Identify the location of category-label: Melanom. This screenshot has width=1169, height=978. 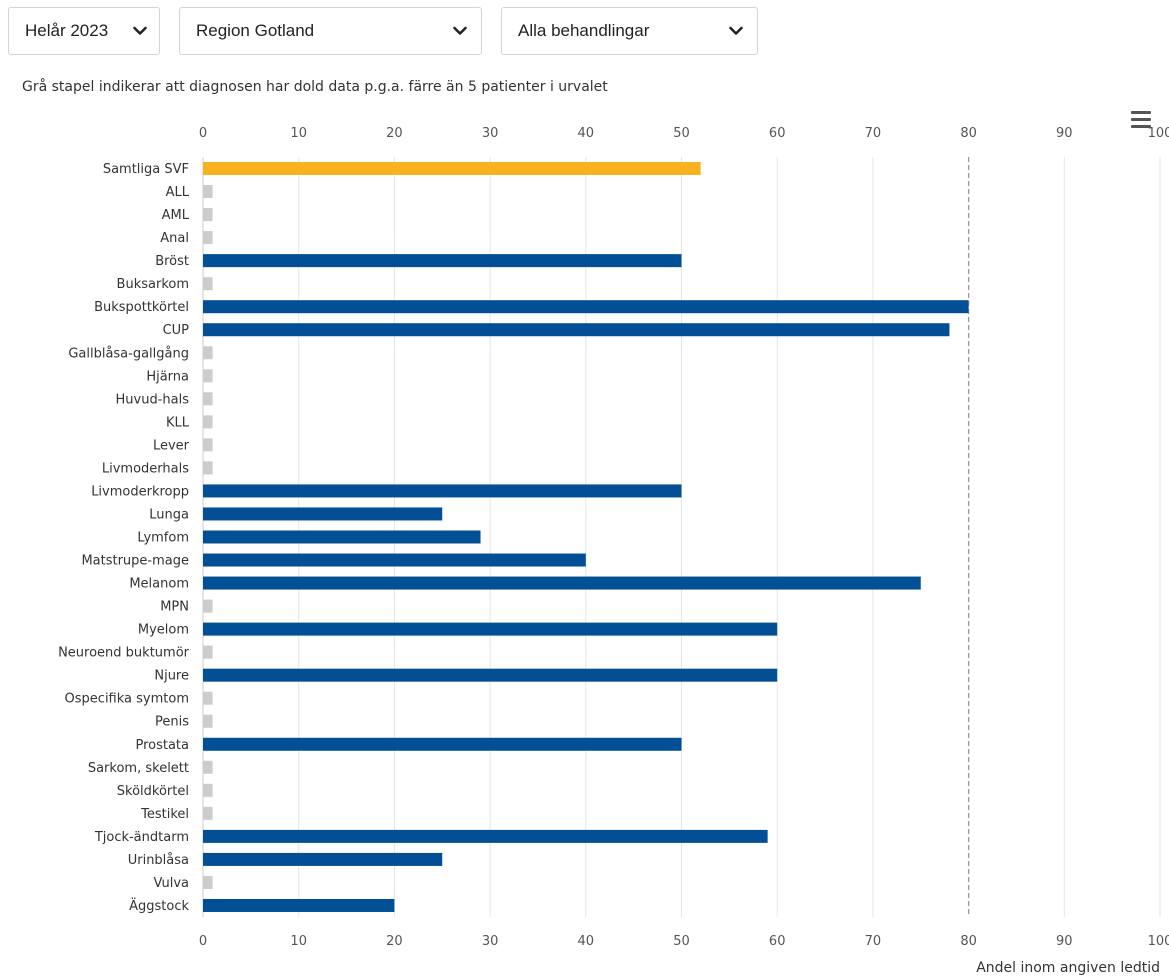
(159, 584).